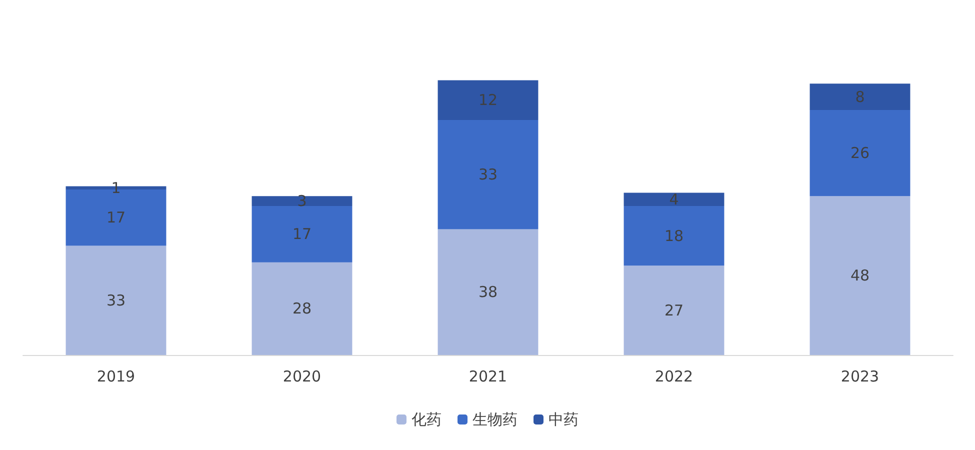 The height and width of the screenshot is (450, 975). What do you see at coordinates (495, 419) in the screenshot?
I see `legend-label: 生物药` at bounding box center [495, 419].